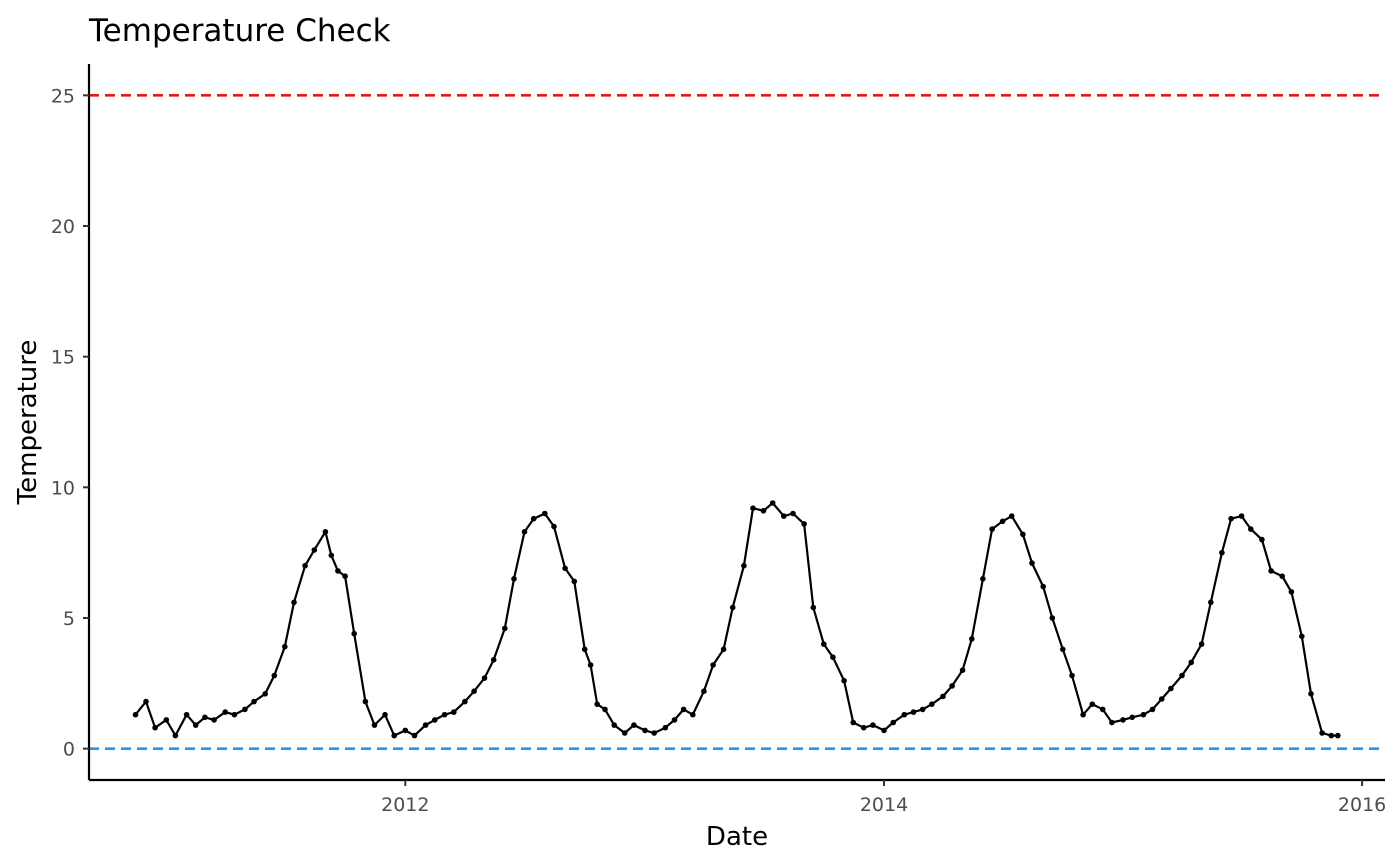 Image resolution: width=1400 pixels, height=866 pixels. Describe the element at coordinates (63, 488) in the screenshot. I see `y-tick-label: 10` at that location.